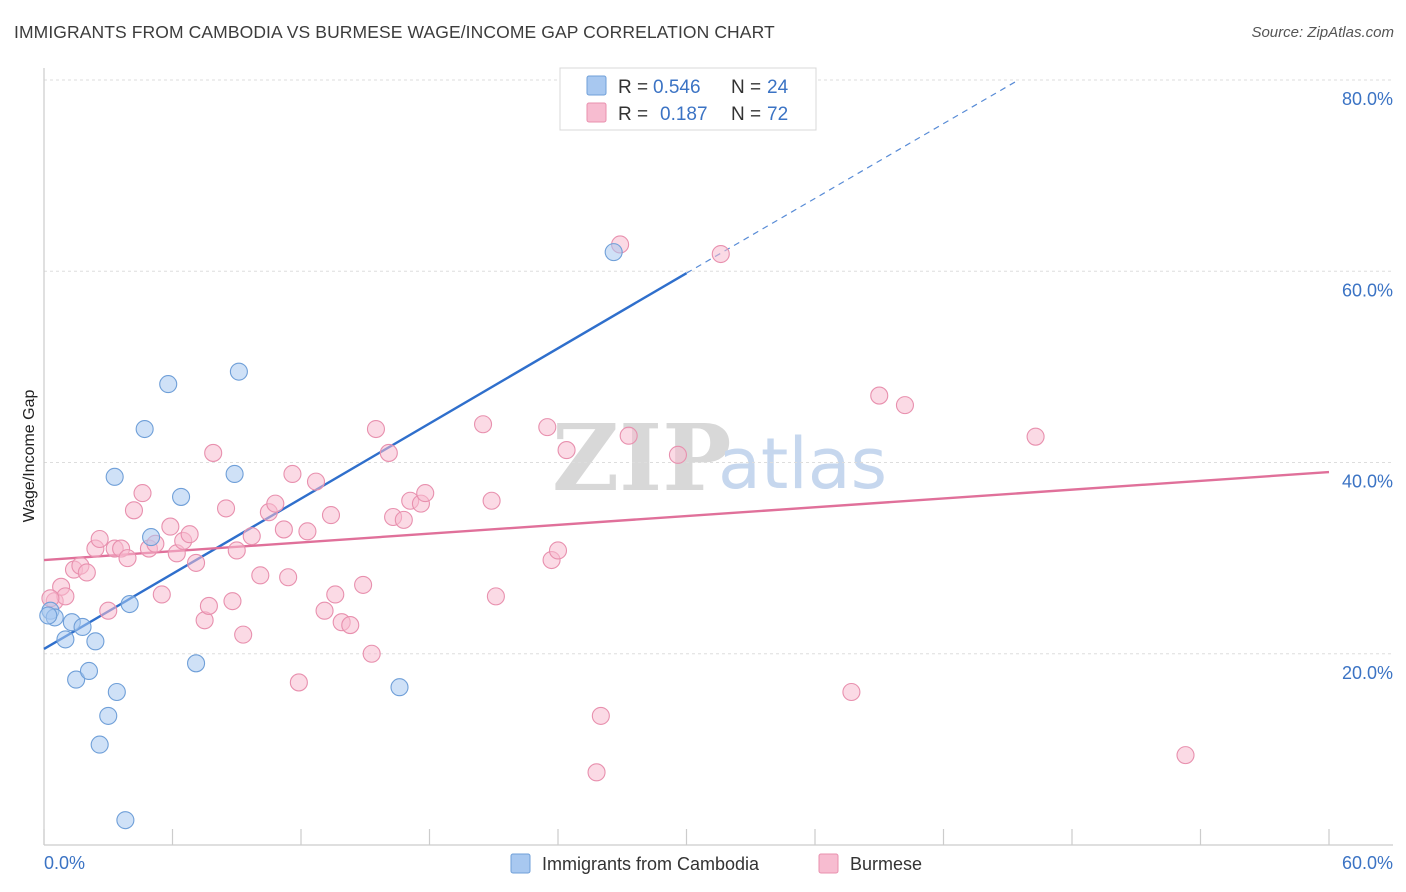  I want to click on legend-box: R = 0.546 N = 24 R = 0.187 N = 72, so click(688, 99).